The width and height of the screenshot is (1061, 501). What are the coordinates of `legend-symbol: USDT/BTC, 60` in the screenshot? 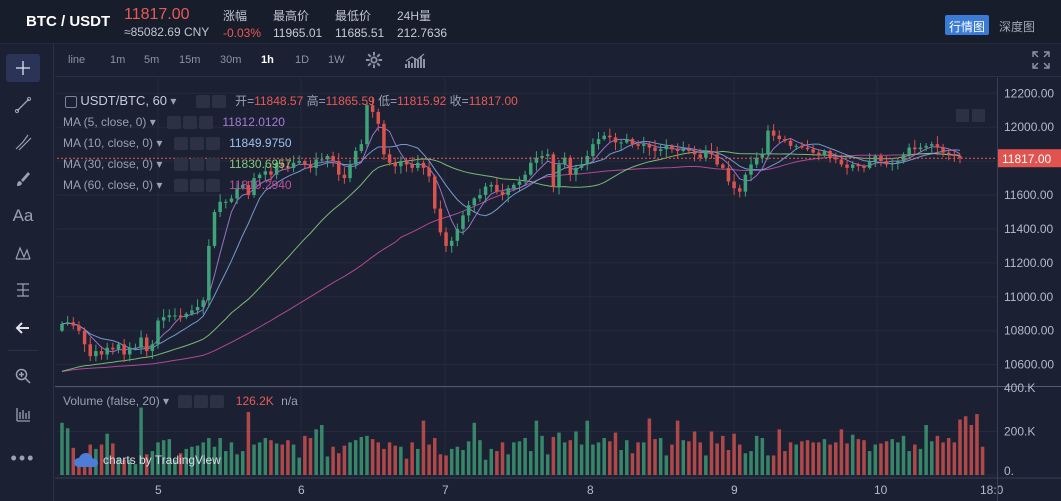 It's located at (124, 100).